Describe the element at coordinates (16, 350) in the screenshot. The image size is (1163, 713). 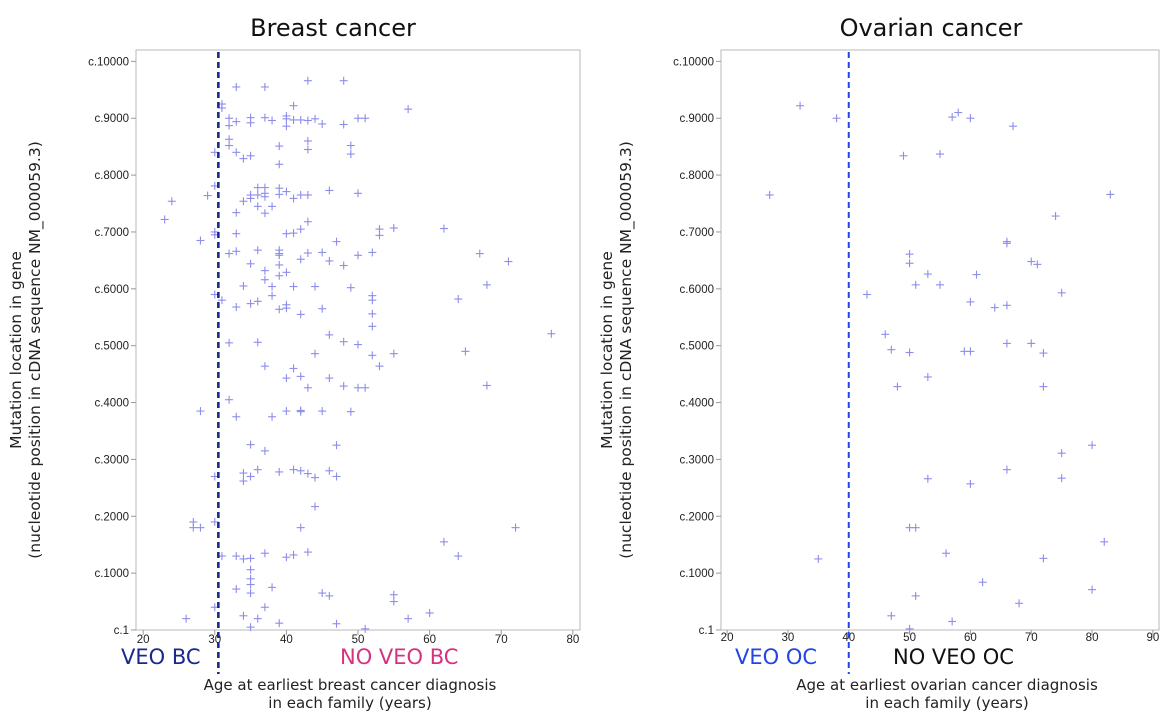
I see `y-axis-label-line1: Mutation location in gene` at that location.